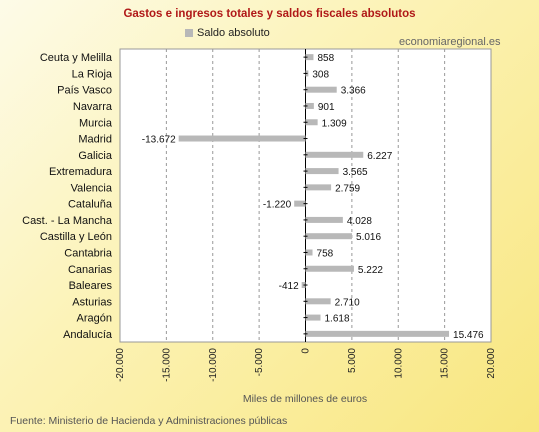  Describe the element at coordinates (450, 42) in the screenshot. I see `watermark-text: economiaregional.es` at that location.